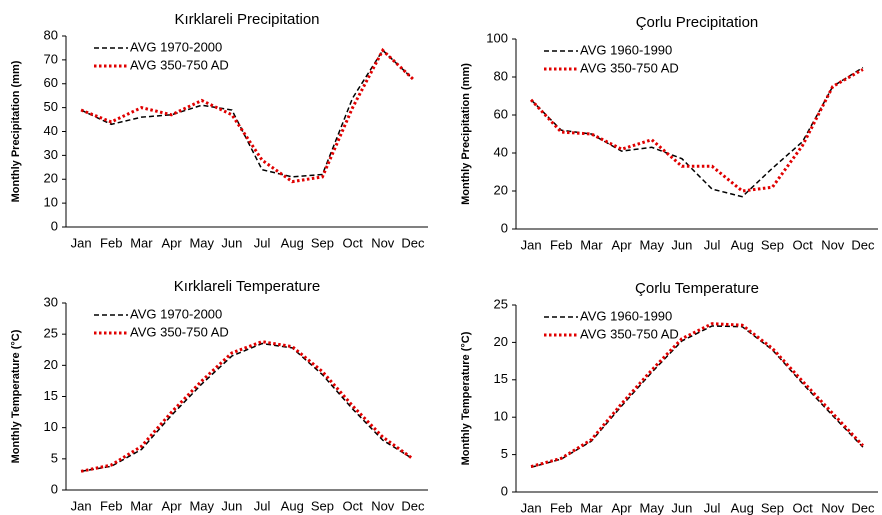 This screenshot has height=515, width=882. I want to click on chart-title: Çorlu Precipitation, so click(697, 22).